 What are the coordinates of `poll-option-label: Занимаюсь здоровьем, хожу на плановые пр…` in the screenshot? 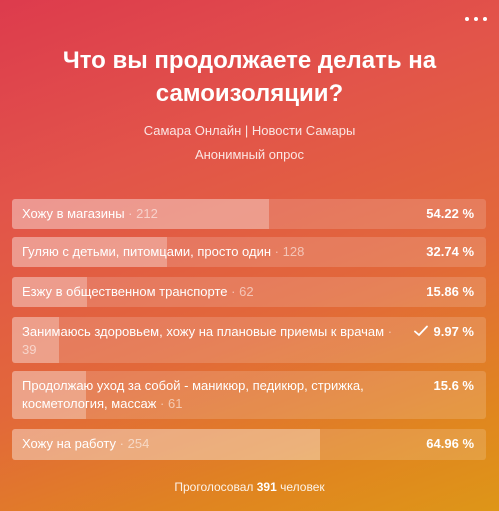 It's located at (203, 331).